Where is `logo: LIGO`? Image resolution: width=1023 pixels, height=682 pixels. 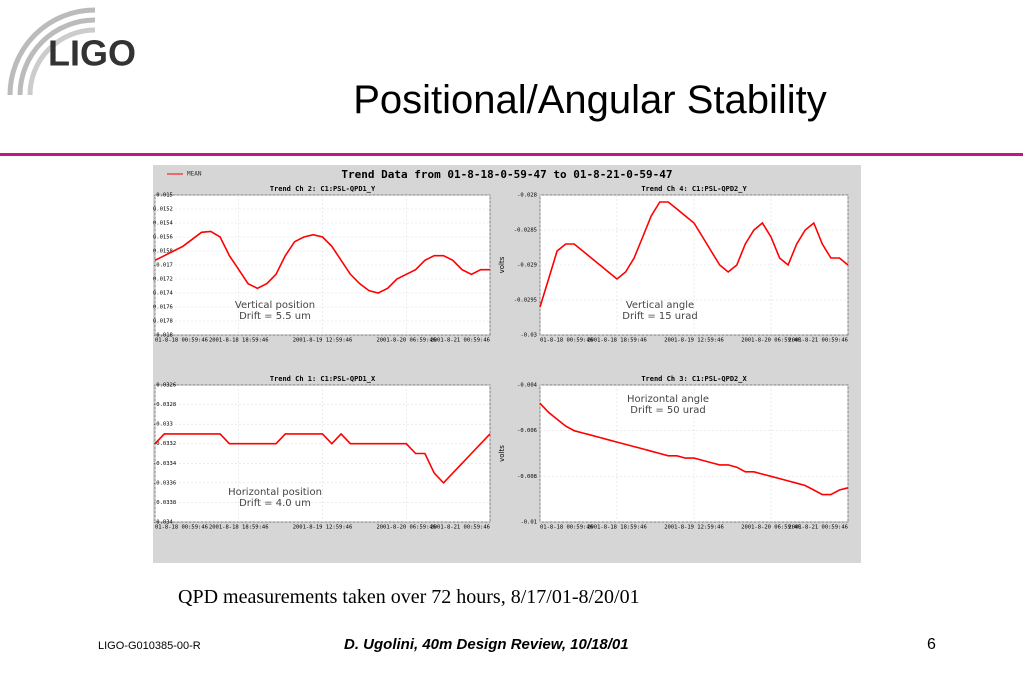 logo: LIGO is located at coordinates (71, 51).